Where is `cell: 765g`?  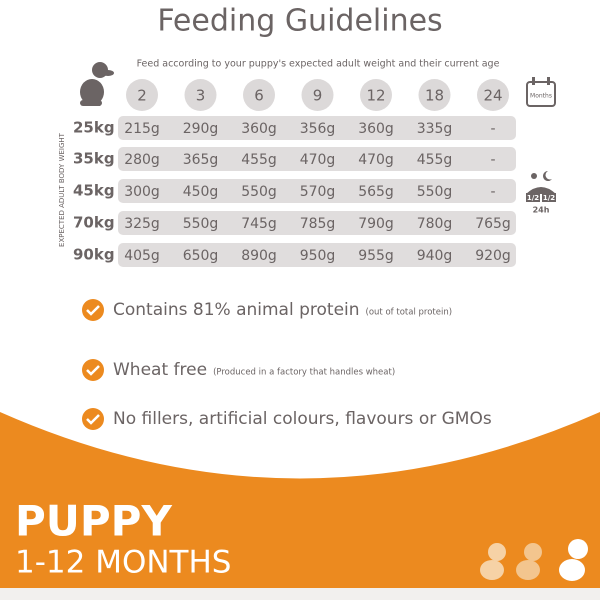 cell: 765g is located at coordinates (493, 224).